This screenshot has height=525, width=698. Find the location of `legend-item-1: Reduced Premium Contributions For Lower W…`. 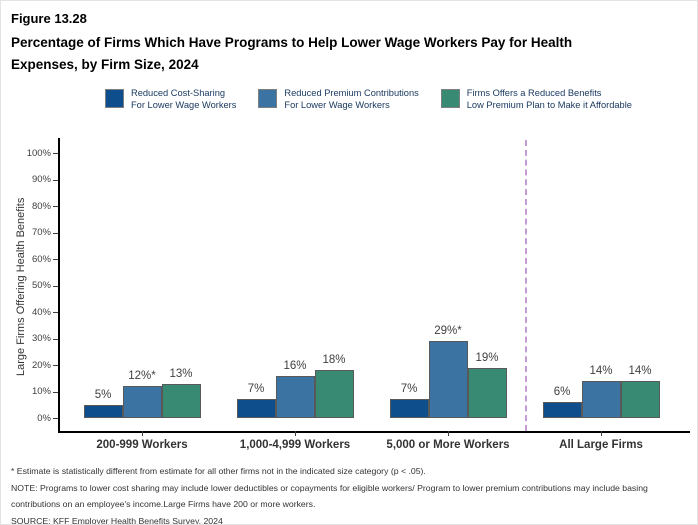

legend-item-1: Reduced Premium Contributions For Lower W… is located at coordinates (338, 99).